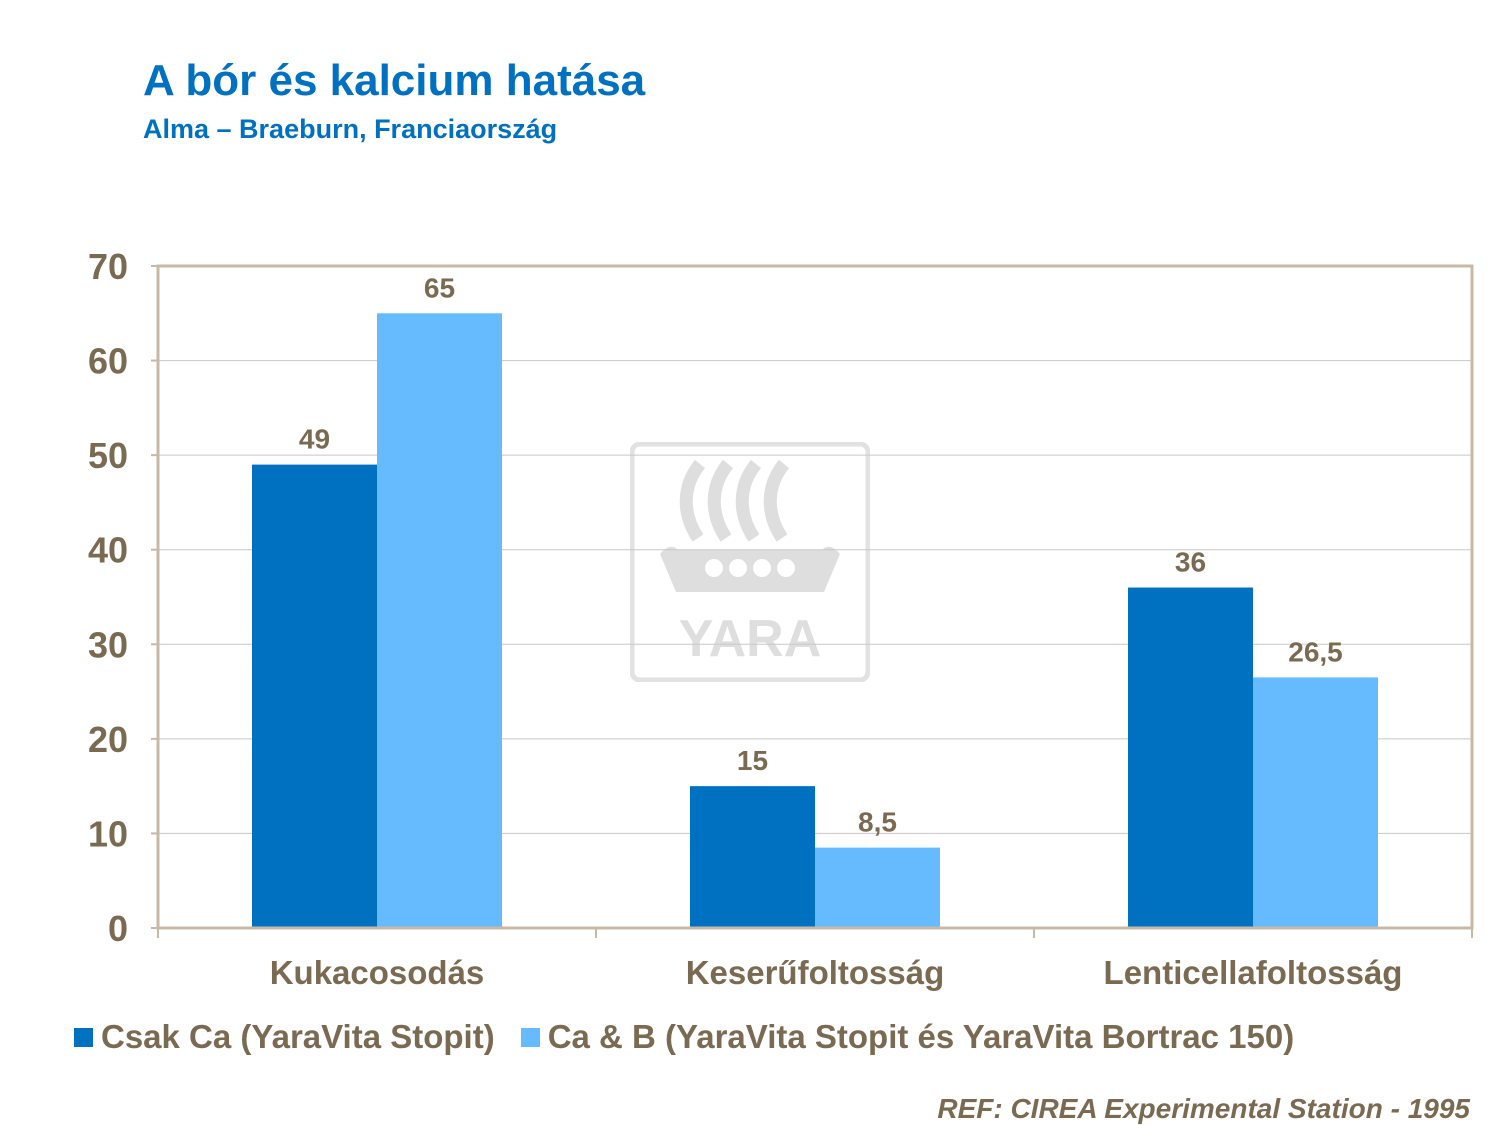  I want to click on y-tick-label: 0, so click(118, 928).